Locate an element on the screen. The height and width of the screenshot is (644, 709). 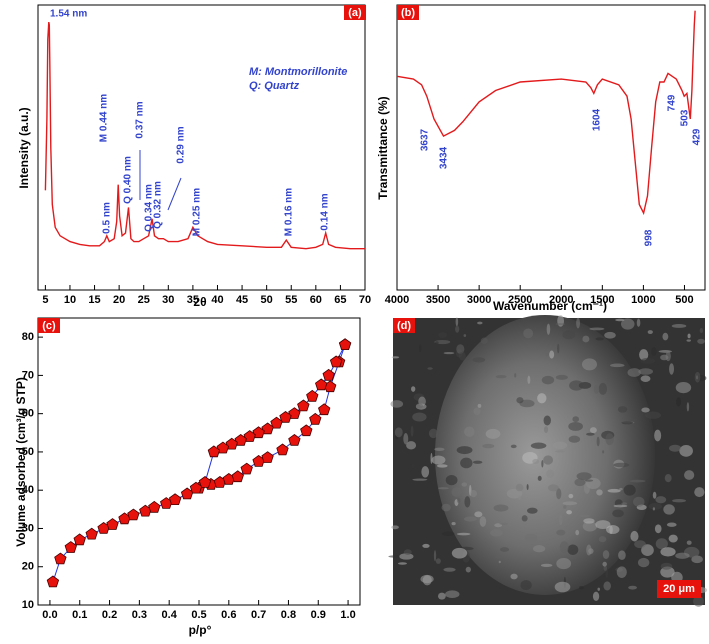
panel-label-box is located at coordinates (408, 12).